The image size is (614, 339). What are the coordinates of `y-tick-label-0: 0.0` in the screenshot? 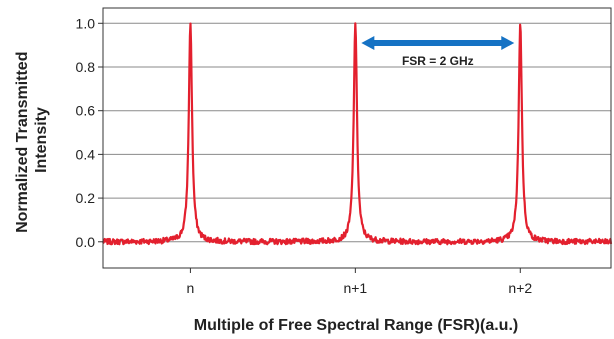 It's located at (86, 242).